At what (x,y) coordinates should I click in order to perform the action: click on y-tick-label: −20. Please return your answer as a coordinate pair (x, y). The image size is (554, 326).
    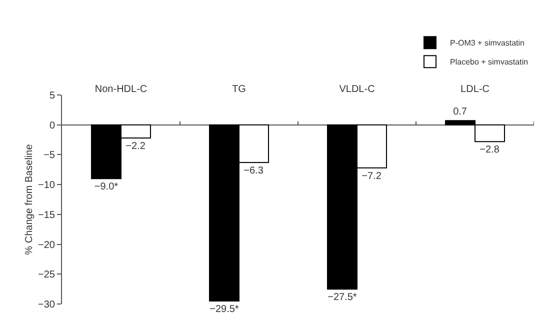
    Looking at the image, I should click on (47, 245).